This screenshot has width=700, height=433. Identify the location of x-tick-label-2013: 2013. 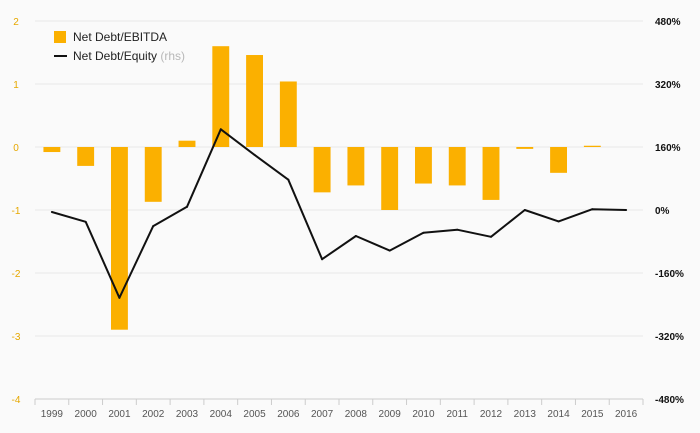
(525, 414).